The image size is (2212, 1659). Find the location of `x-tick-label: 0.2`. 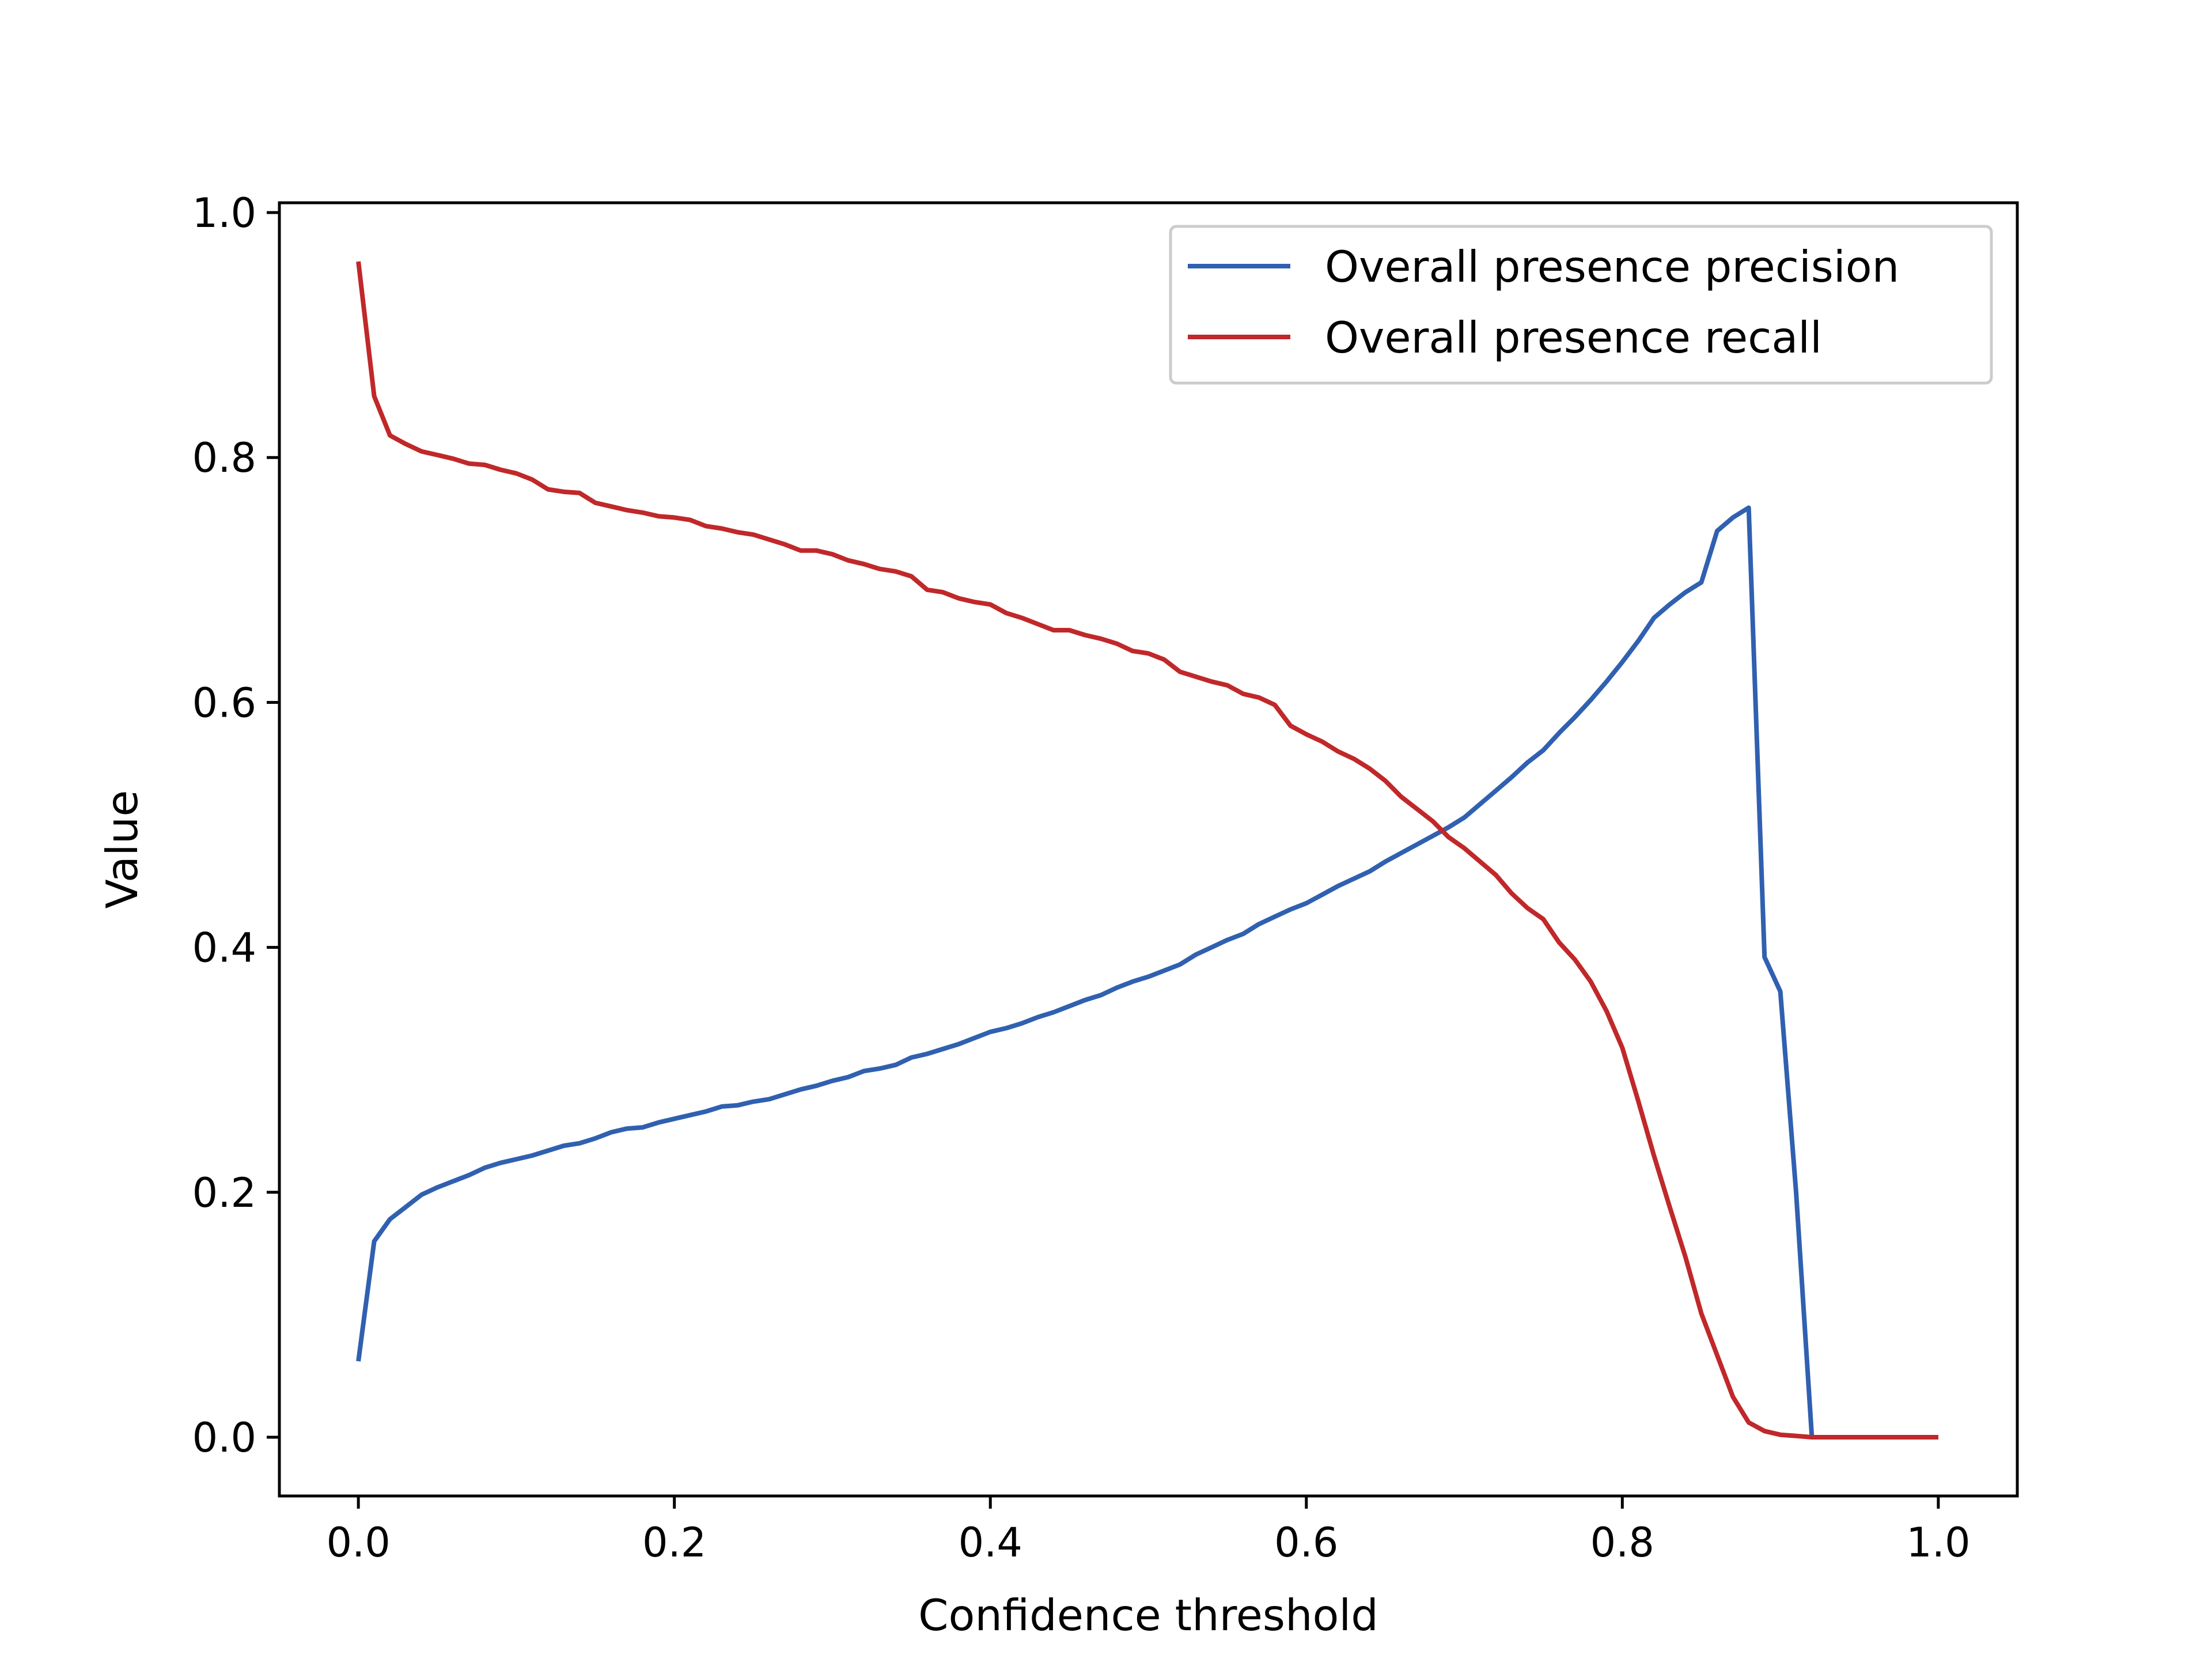

x-tick-label: 0.2 is located at coordinates (674, 1542).